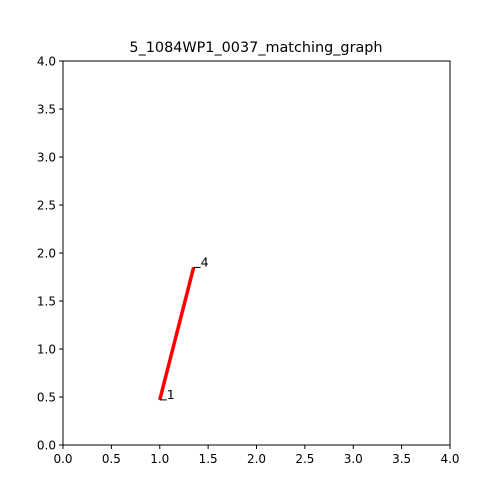 The image size is (500, 500). What do you see at coordinates (46, 350) in the screenshot?
I see `y-tick-label: 1.0` at bounding box center [46, 350].